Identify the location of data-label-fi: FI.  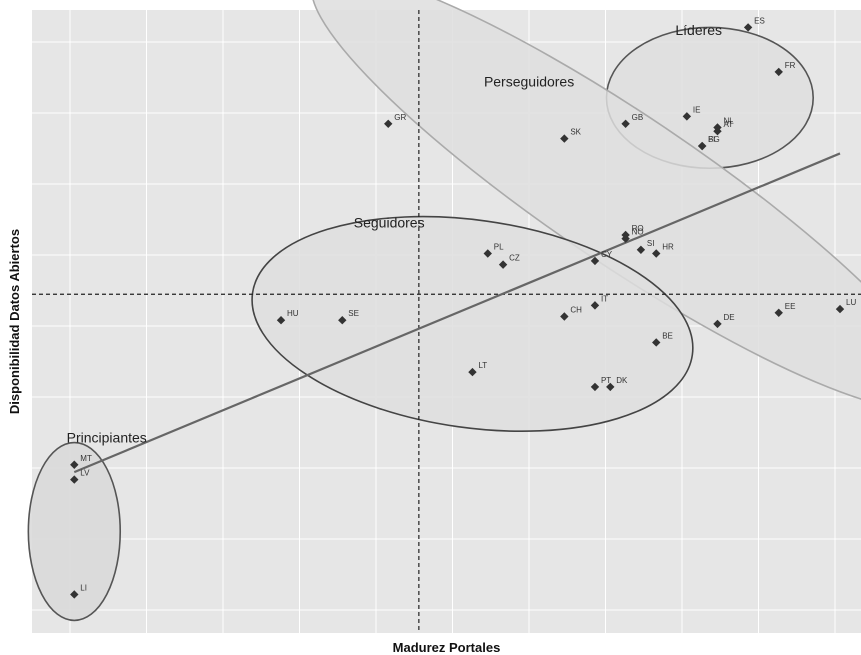
(711, 139).